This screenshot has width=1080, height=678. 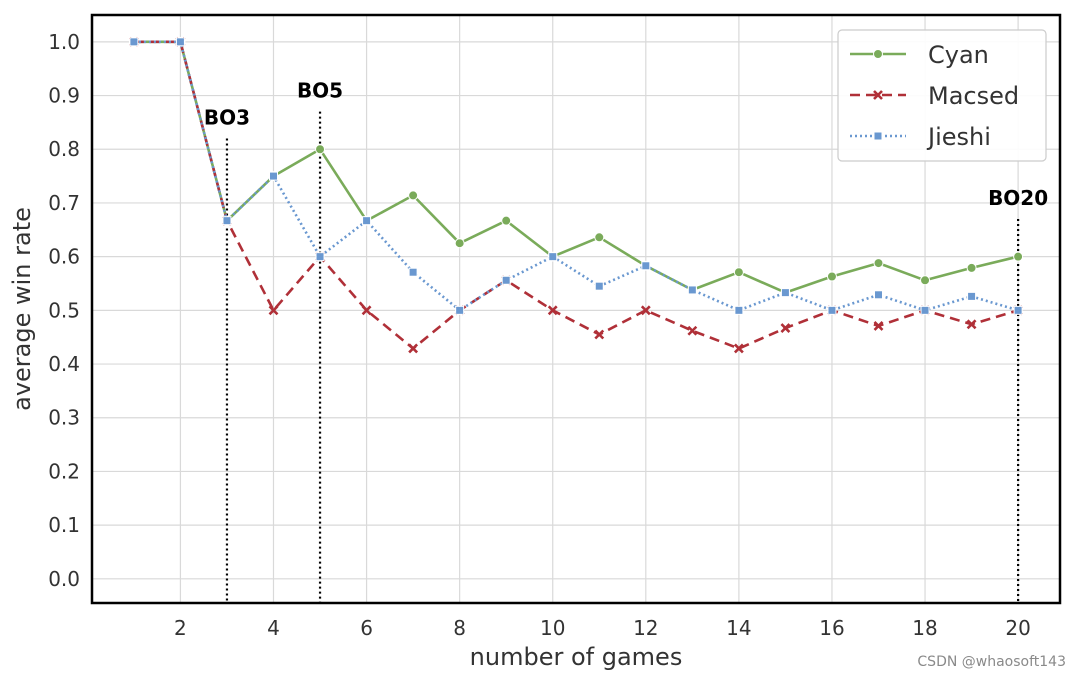 What do you see at coordinates (22, 309) in the screenshot?
I see `y-axis-label: average win rate` at bounding box center [22, 309].